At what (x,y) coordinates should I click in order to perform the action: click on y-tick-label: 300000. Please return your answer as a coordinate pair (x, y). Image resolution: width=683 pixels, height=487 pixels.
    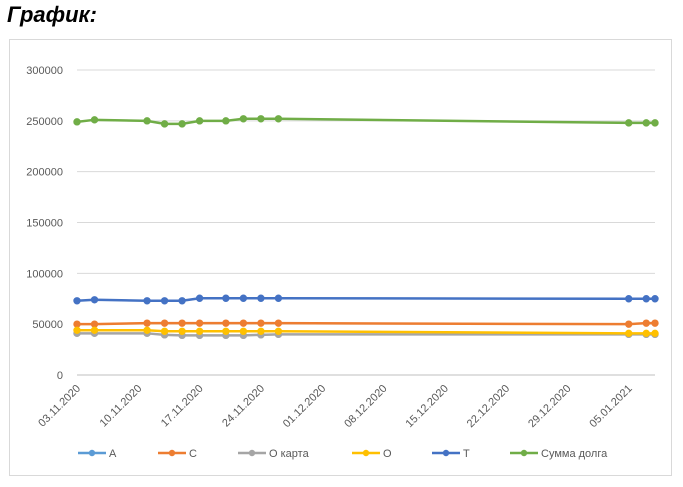
    Looking at the image, I should click on (44, 71).